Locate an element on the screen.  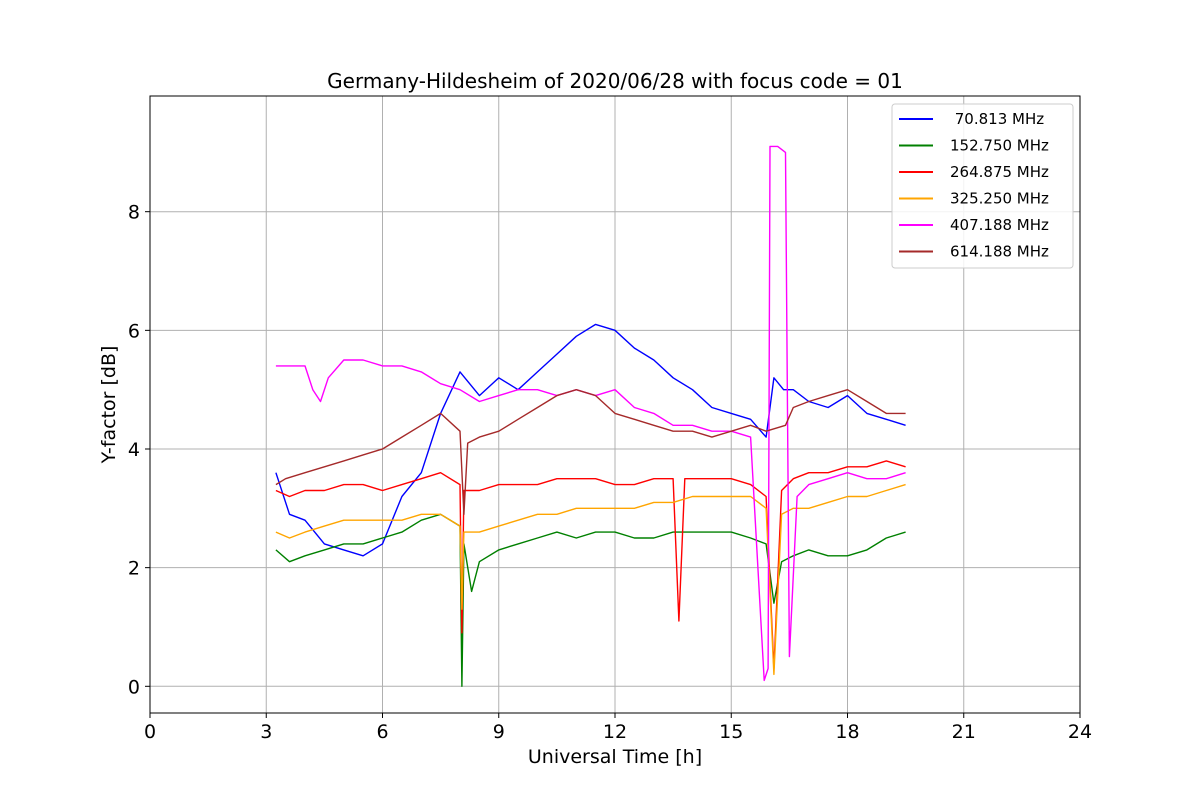
legend-label: 614.188 MHz is located at coordinates (999, 252).